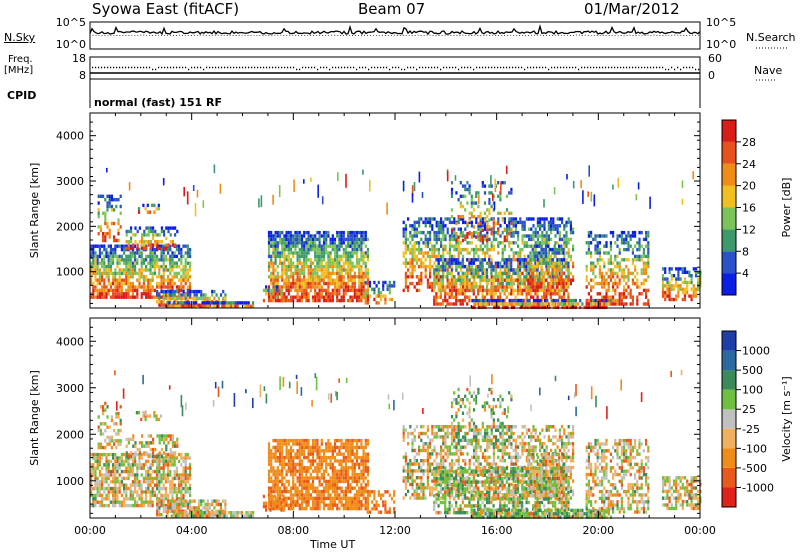 This screenshot has height=554, width=800. Describe the element at coordinates (70, 434) in the screenshot. I see `velocity-ytick-label: 2000` at that location.